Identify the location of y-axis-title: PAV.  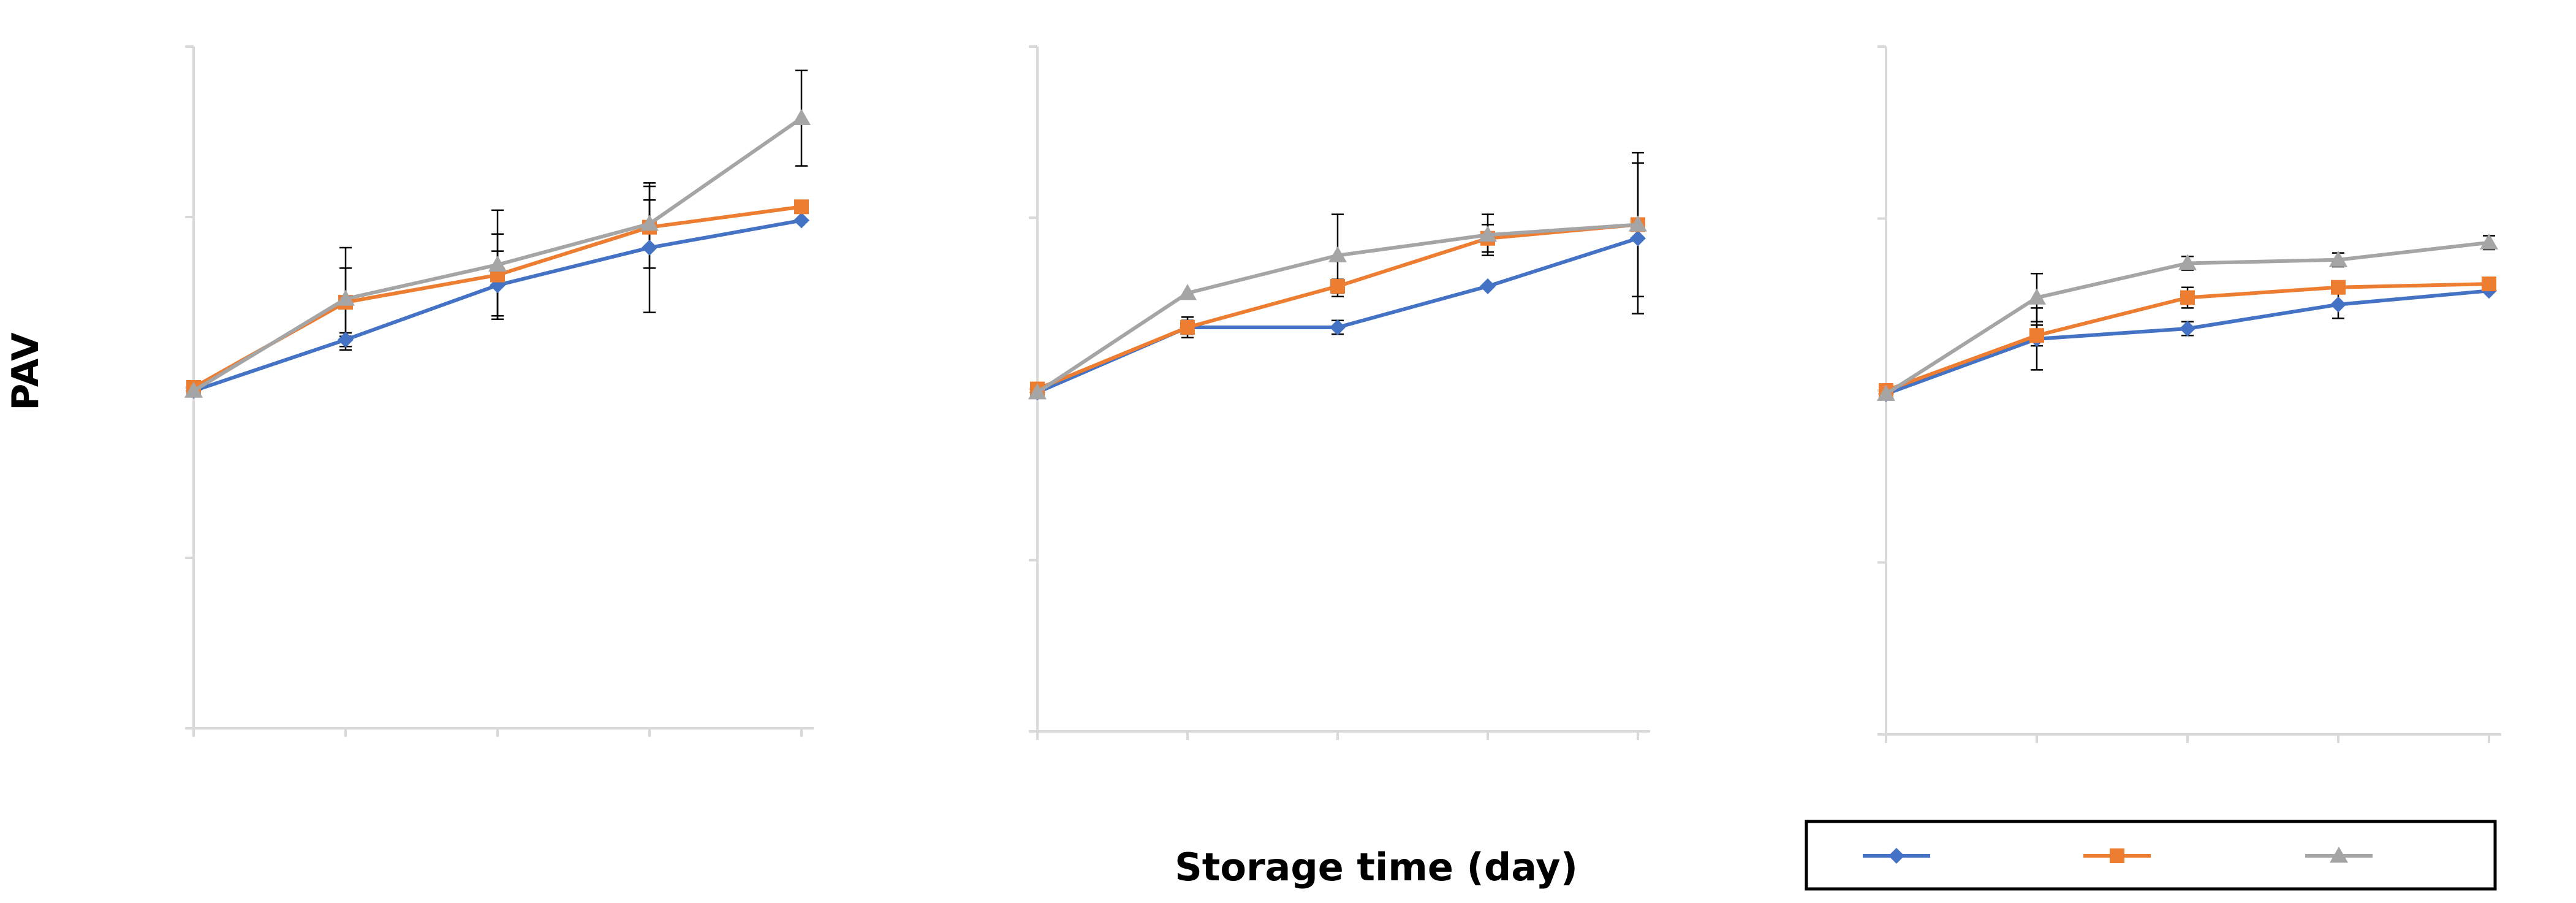
(26, 371).